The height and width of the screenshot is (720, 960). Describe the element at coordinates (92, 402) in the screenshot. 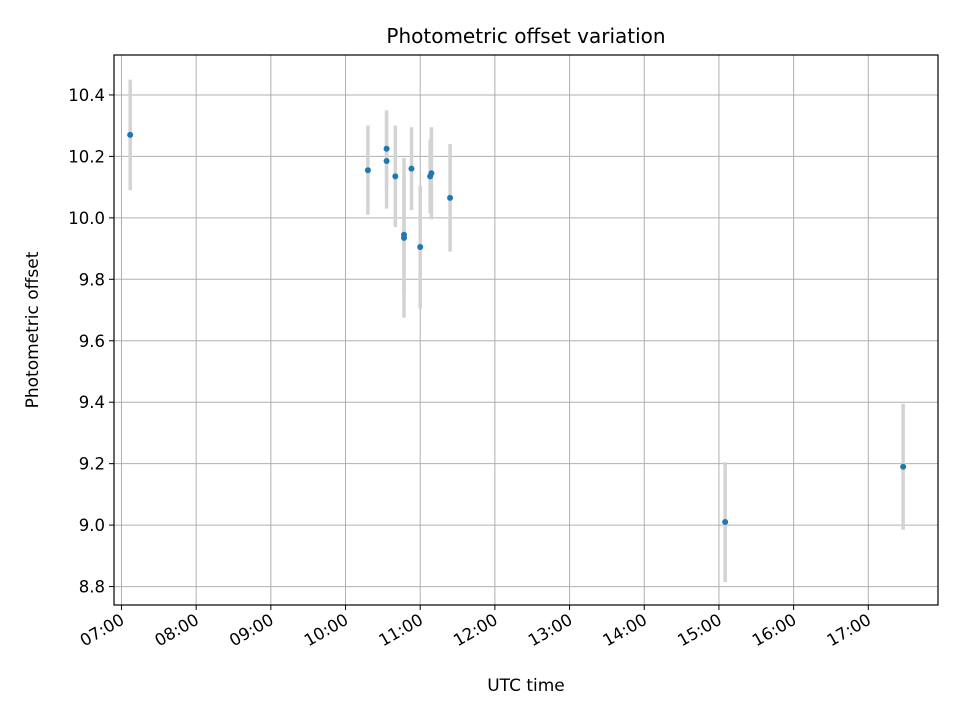

I see `y-tick-label: 9.4` at that location.